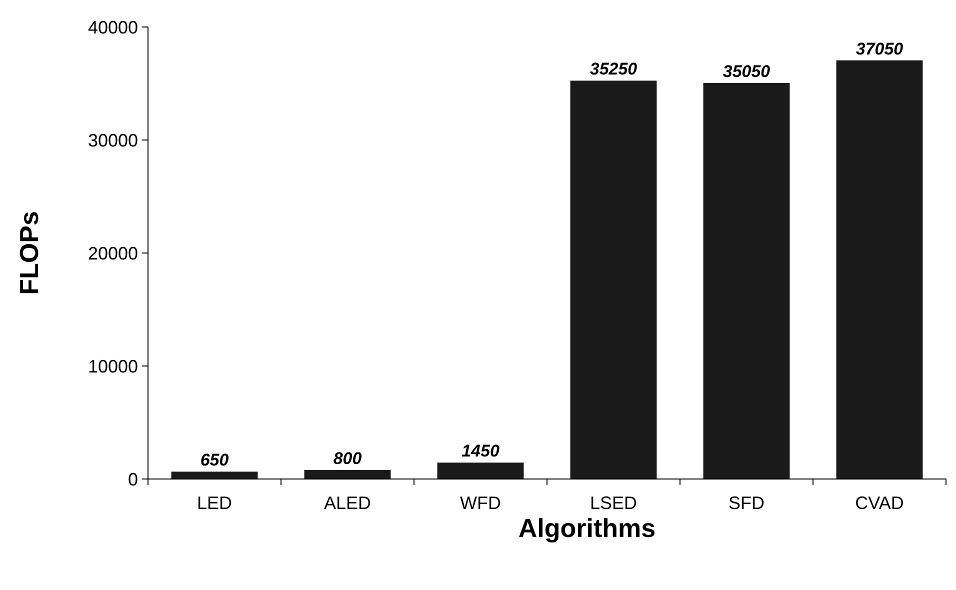 This screenshot has height=590, width=956. Describe the element at coordinates (879, 503) in the screenshot. I see `x-tick-label: CVAD` at that location.